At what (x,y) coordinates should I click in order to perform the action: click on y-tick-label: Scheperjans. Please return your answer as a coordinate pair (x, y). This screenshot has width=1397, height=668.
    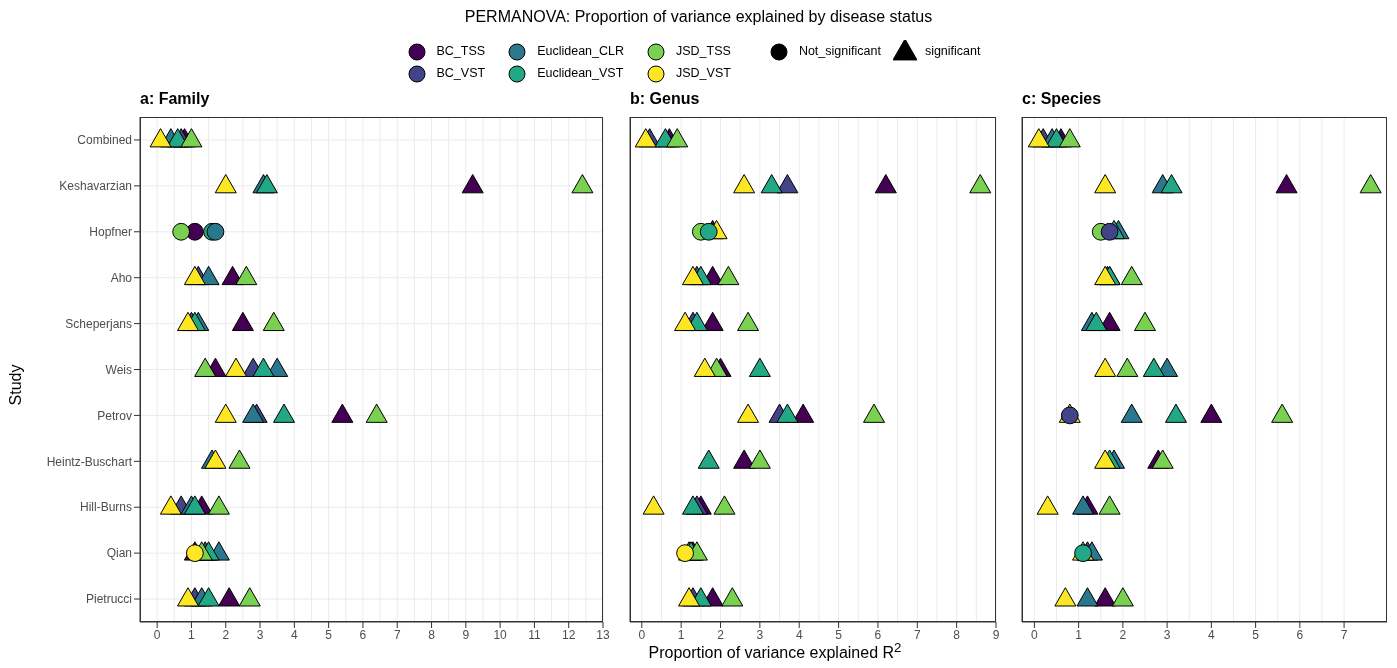
    Looking at the image, I should click on (98, 323).